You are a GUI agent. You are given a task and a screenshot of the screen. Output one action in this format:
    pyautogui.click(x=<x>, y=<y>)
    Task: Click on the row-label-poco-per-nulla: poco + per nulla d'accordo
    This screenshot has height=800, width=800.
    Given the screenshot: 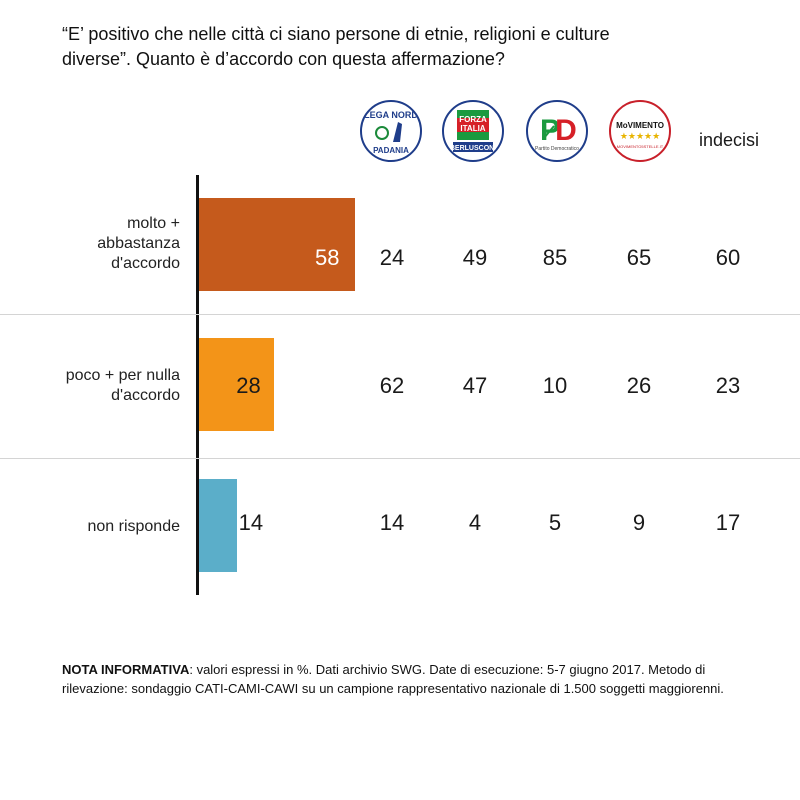 What is the action you would take?
    pyautogui.click(x=90, y=386)
    